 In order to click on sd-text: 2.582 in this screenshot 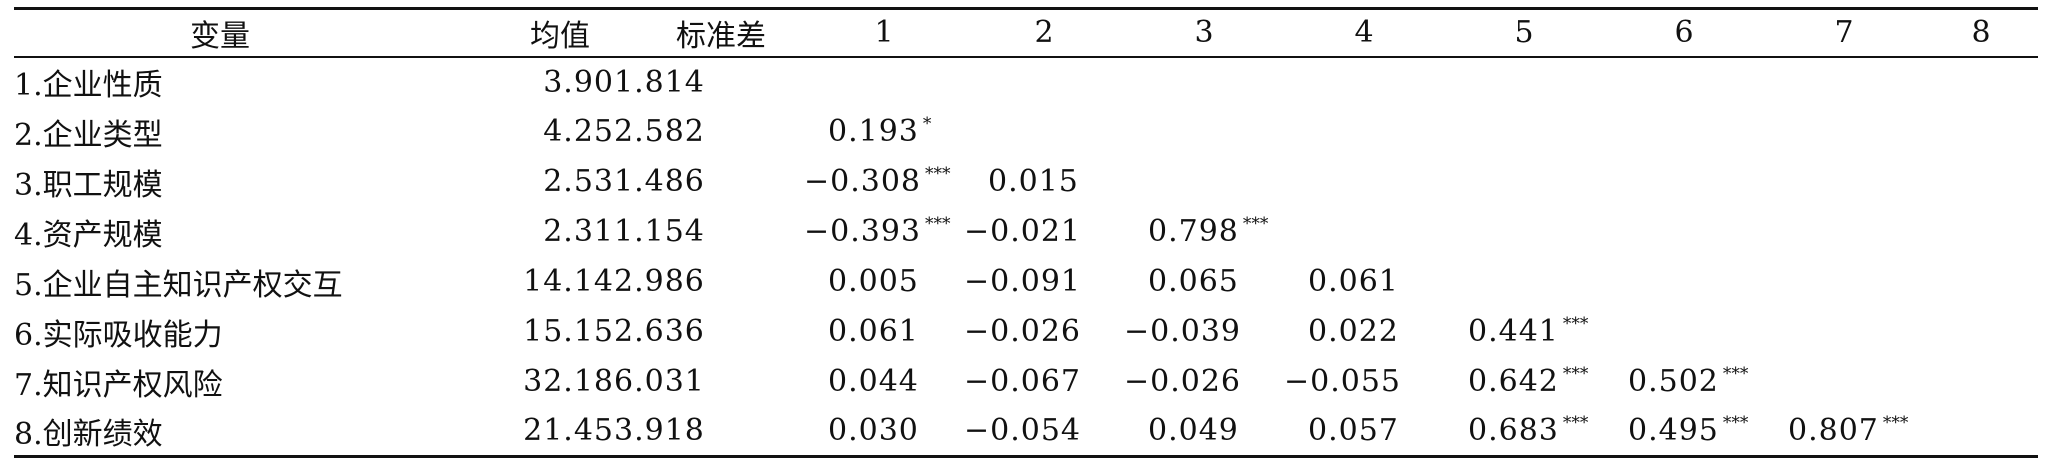, I will do `click(659, 131)`.